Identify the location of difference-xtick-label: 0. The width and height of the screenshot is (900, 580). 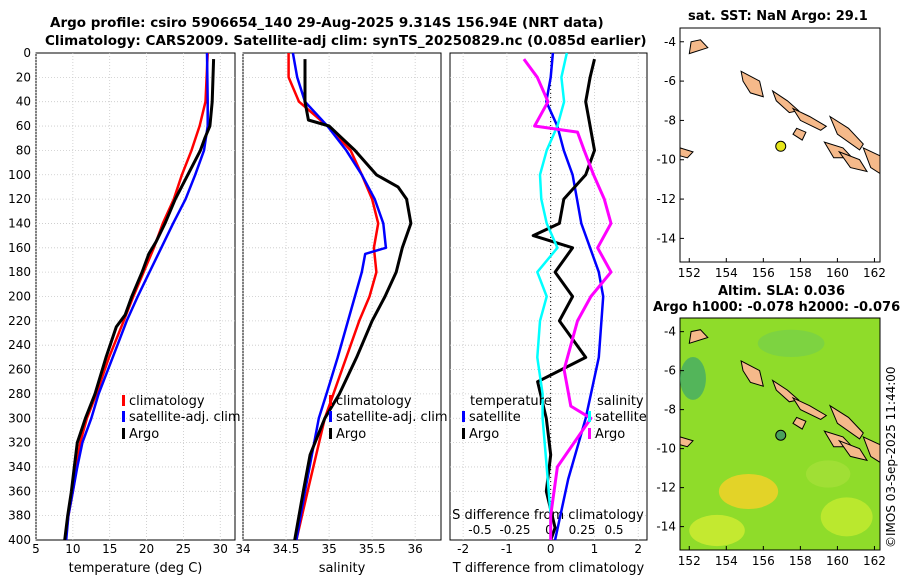
(551, 549).